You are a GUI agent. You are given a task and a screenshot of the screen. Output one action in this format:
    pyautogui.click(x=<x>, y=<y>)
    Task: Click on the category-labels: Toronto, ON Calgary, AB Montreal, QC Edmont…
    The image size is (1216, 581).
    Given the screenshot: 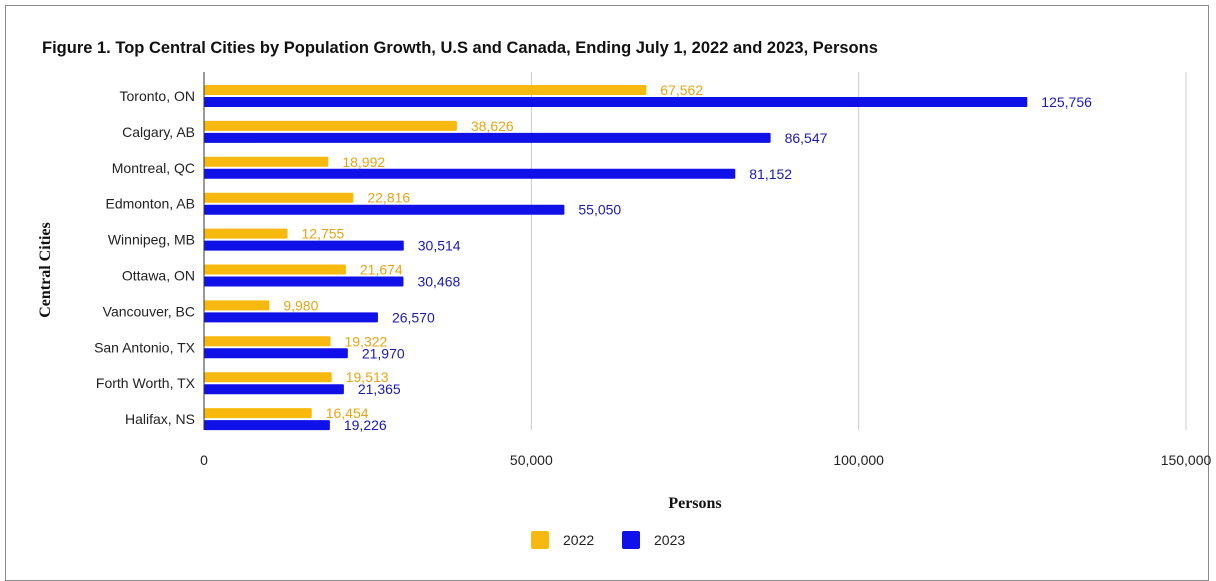 What is the action you would take?
    pyautogui.click(x=145, y=257)
    